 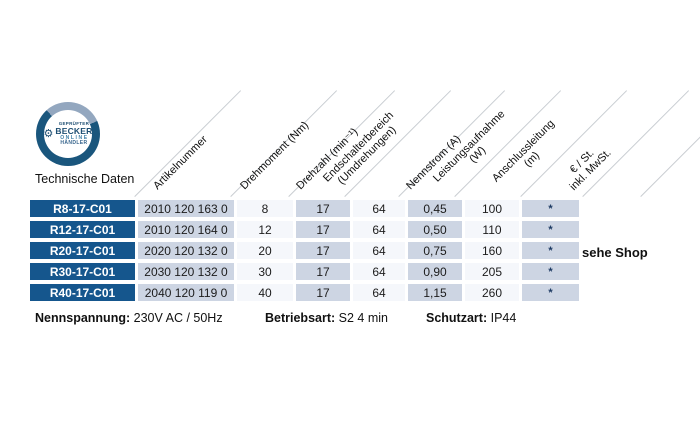 I want to click on footer-label: Betriebsart:, so click(x=300, y=318).